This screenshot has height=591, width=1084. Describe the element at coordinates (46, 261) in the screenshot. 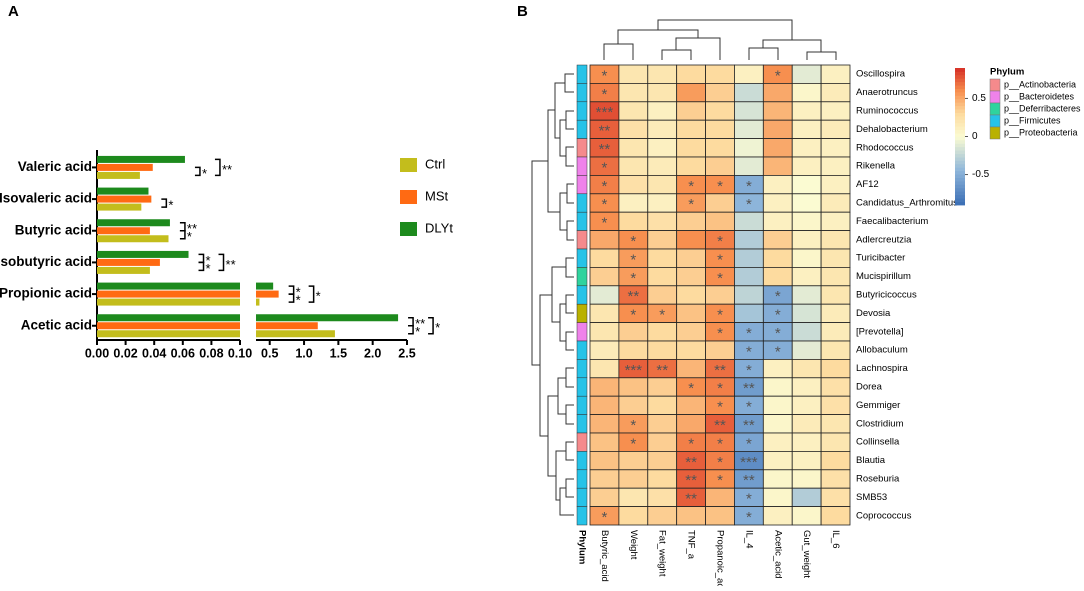

I see `y-tick-label: Isobutyric acid` at that location.